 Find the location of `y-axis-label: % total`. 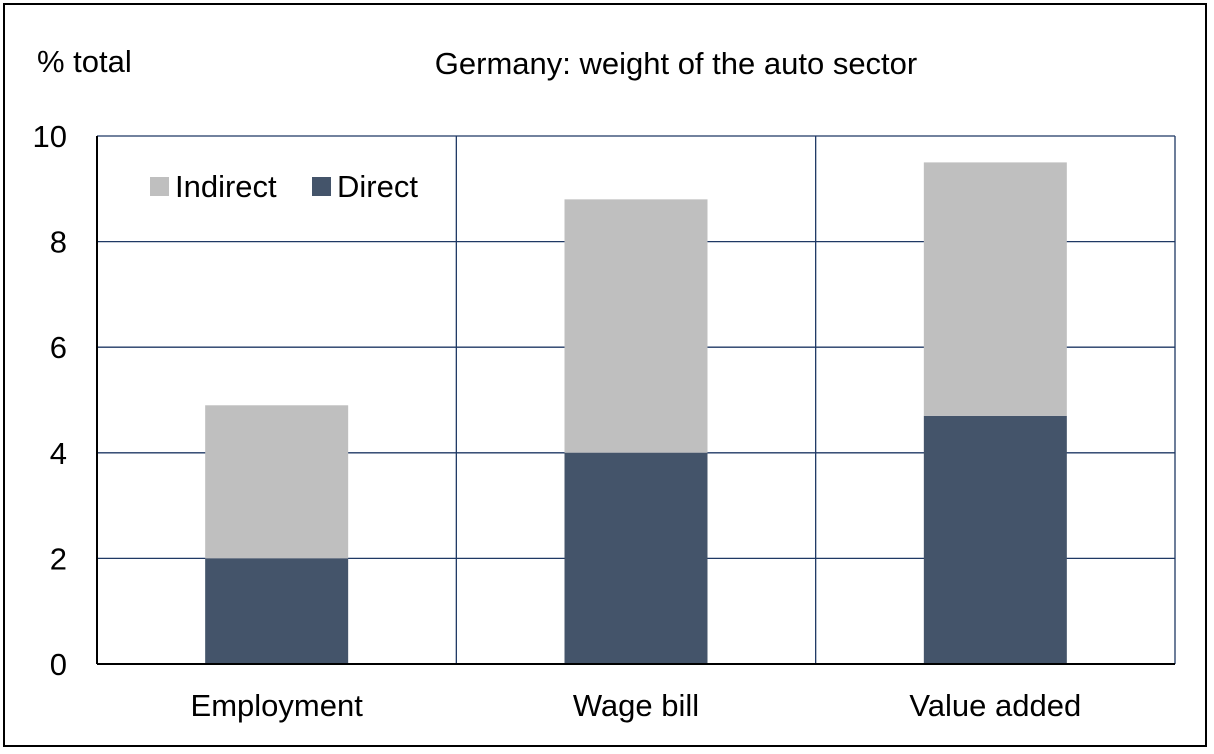

y-axis-label: % total is located at coordinates (84, 61).